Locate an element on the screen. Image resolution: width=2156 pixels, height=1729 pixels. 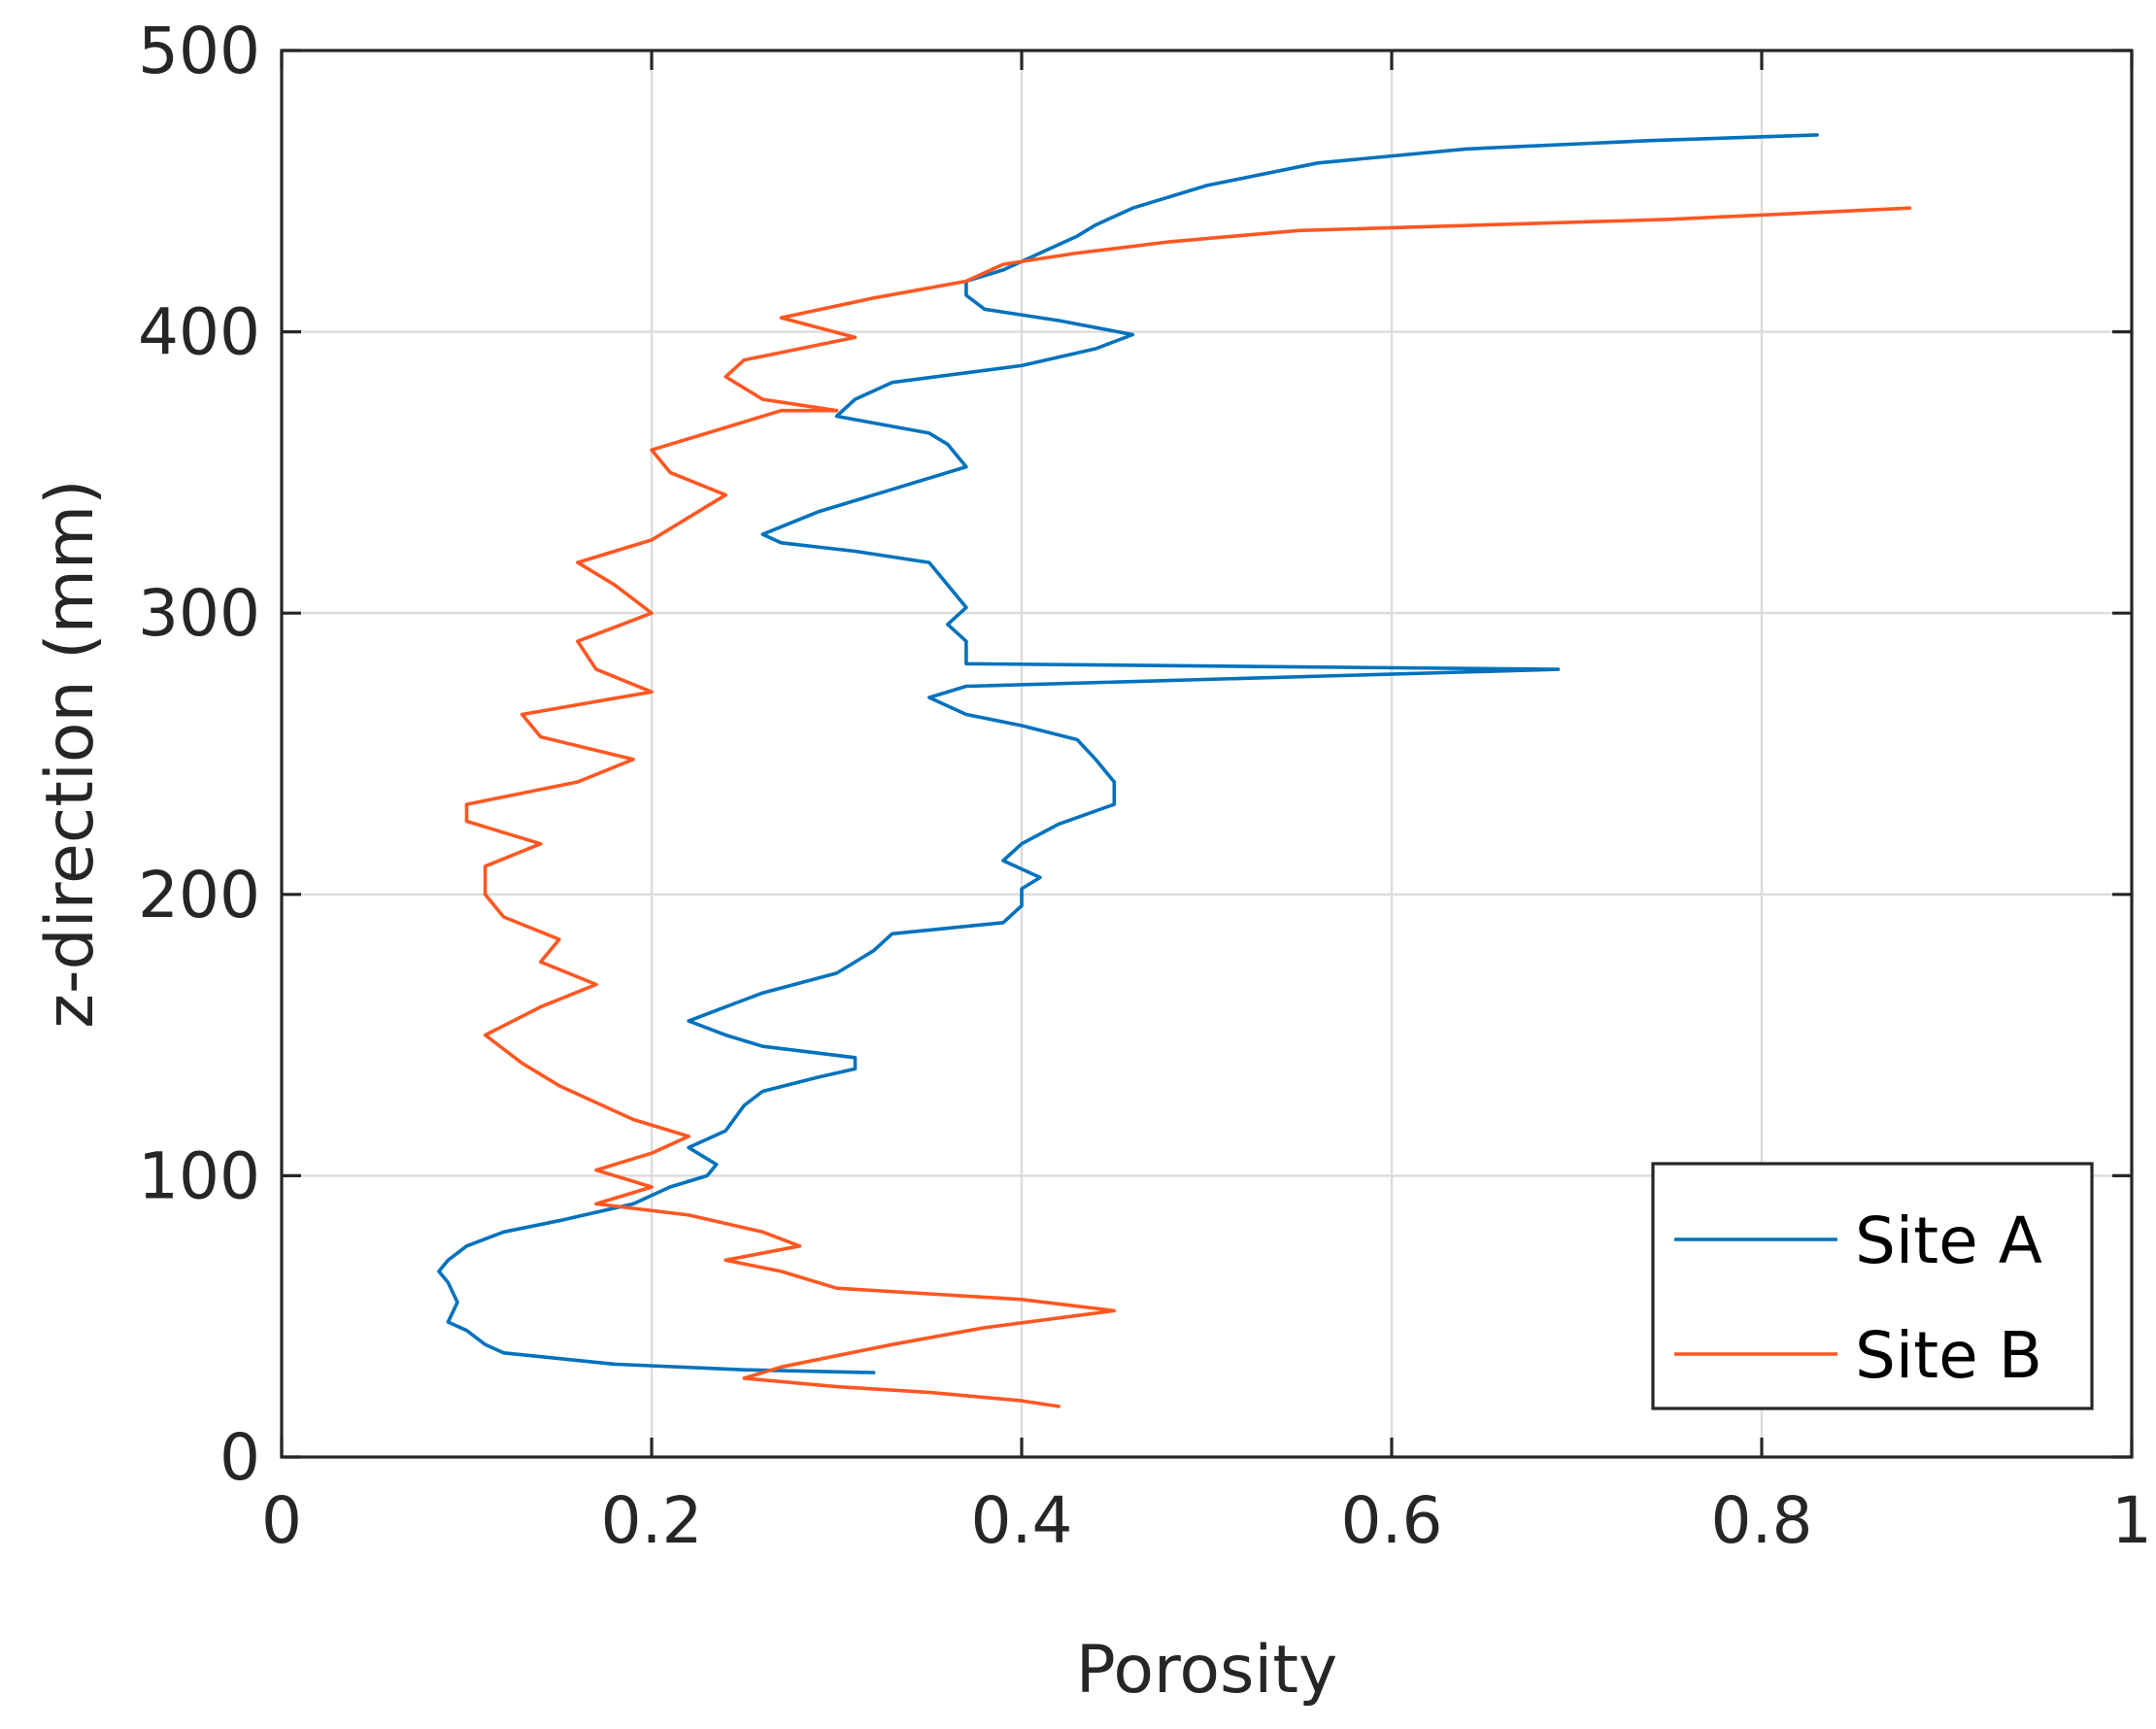
y-tick-label: 200 is located at coordinates (199, 895).